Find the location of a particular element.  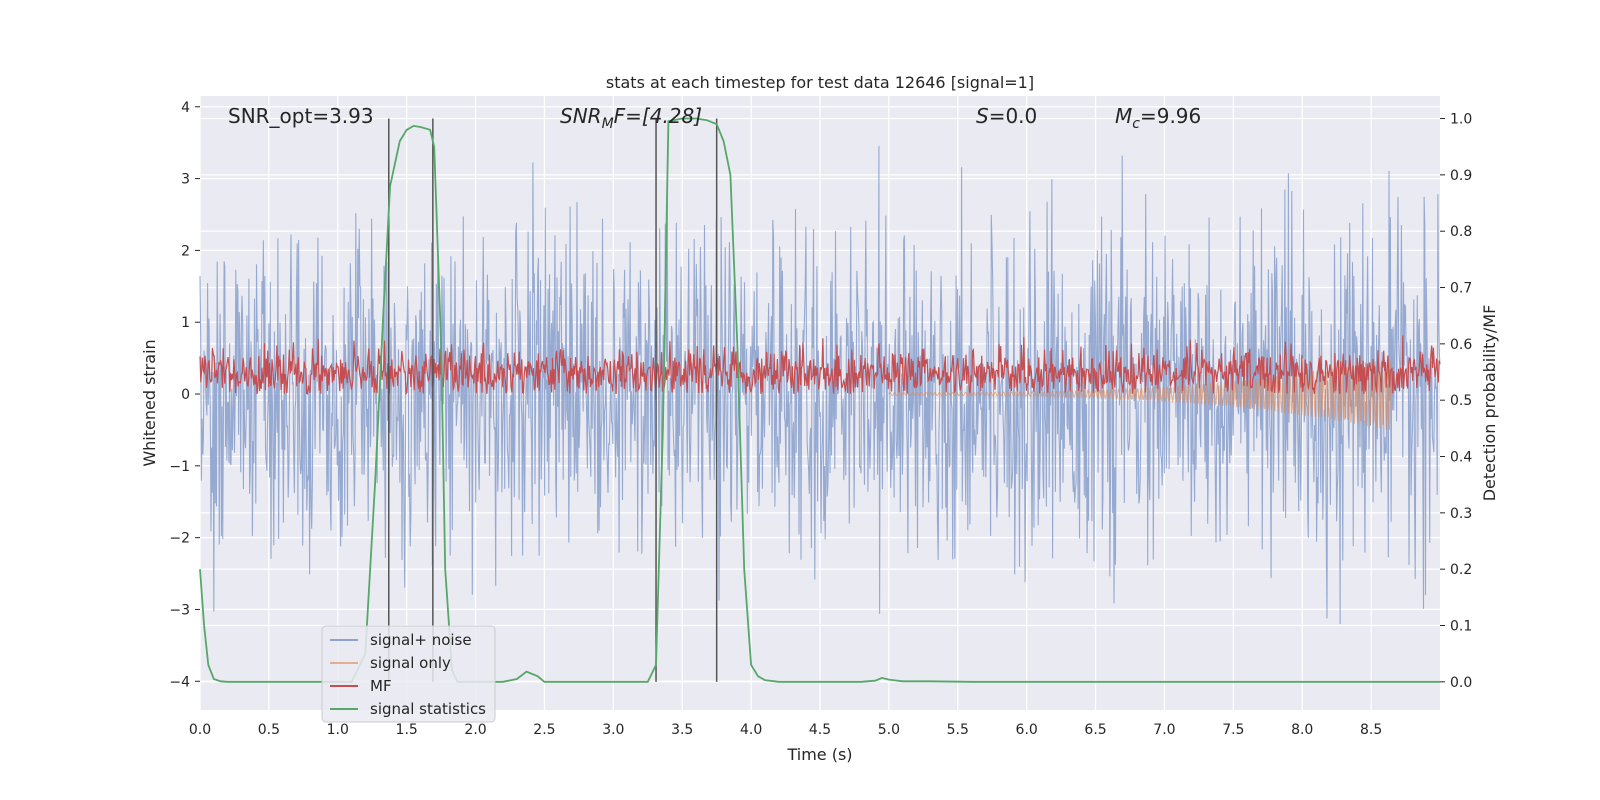

detection-window-lines is located at coordinates (553, 400).